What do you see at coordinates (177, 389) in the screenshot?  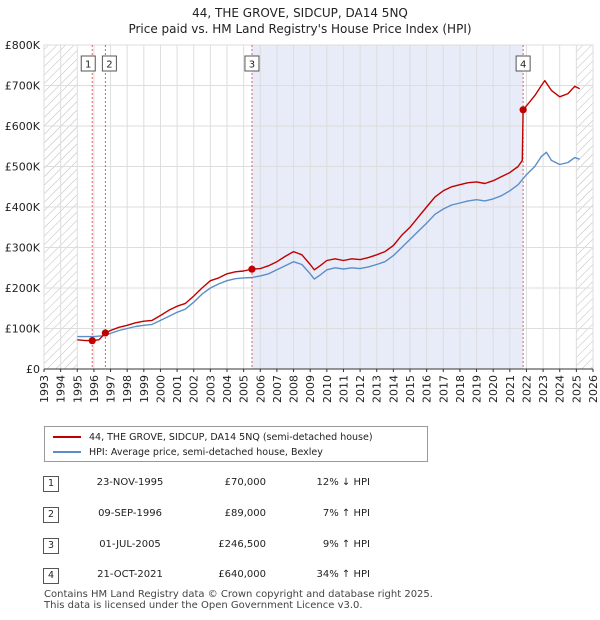 I see `x-tick-label: 2001` at bounding box center [177, 389].